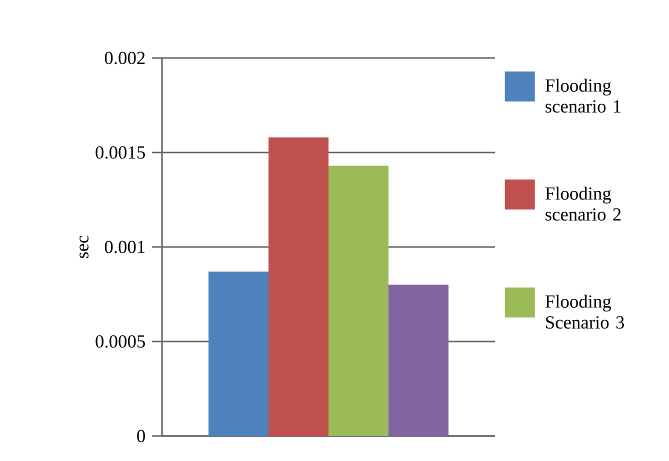  Describe the element at coordinates (84, 247) in the screenshot. I see `y-axis-title: sec` at that location.